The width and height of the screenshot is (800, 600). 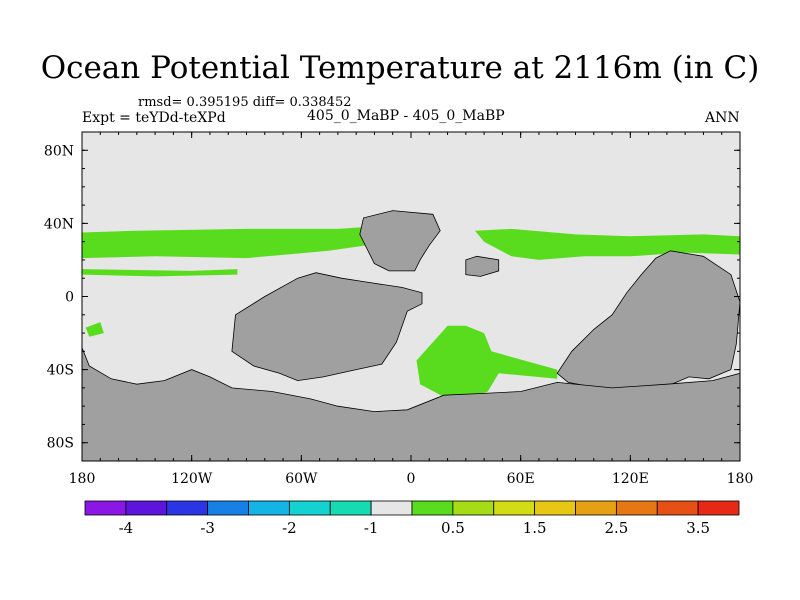 What do you see at coordinates (648, 322) in the screenshot?
I see `land-asia-australia` at bounding box center [648, 322].